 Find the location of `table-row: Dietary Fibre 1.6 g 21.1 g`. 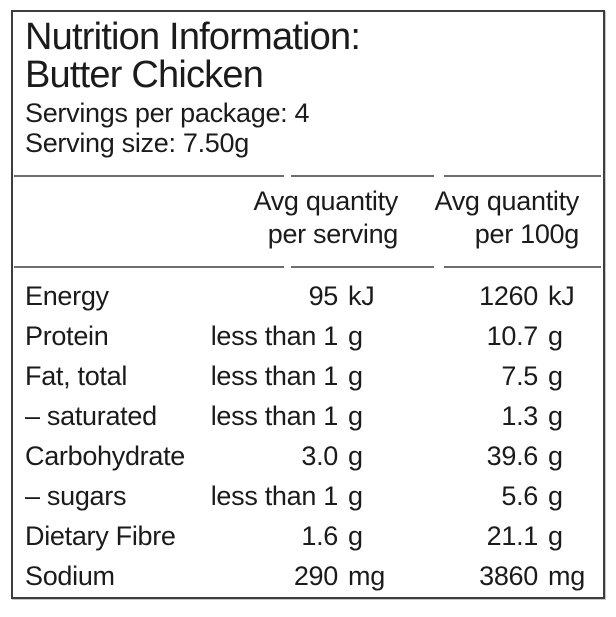

table-row: Dietary Fibre 1.6 g 21.1 g is located at coordinates (308, 536).